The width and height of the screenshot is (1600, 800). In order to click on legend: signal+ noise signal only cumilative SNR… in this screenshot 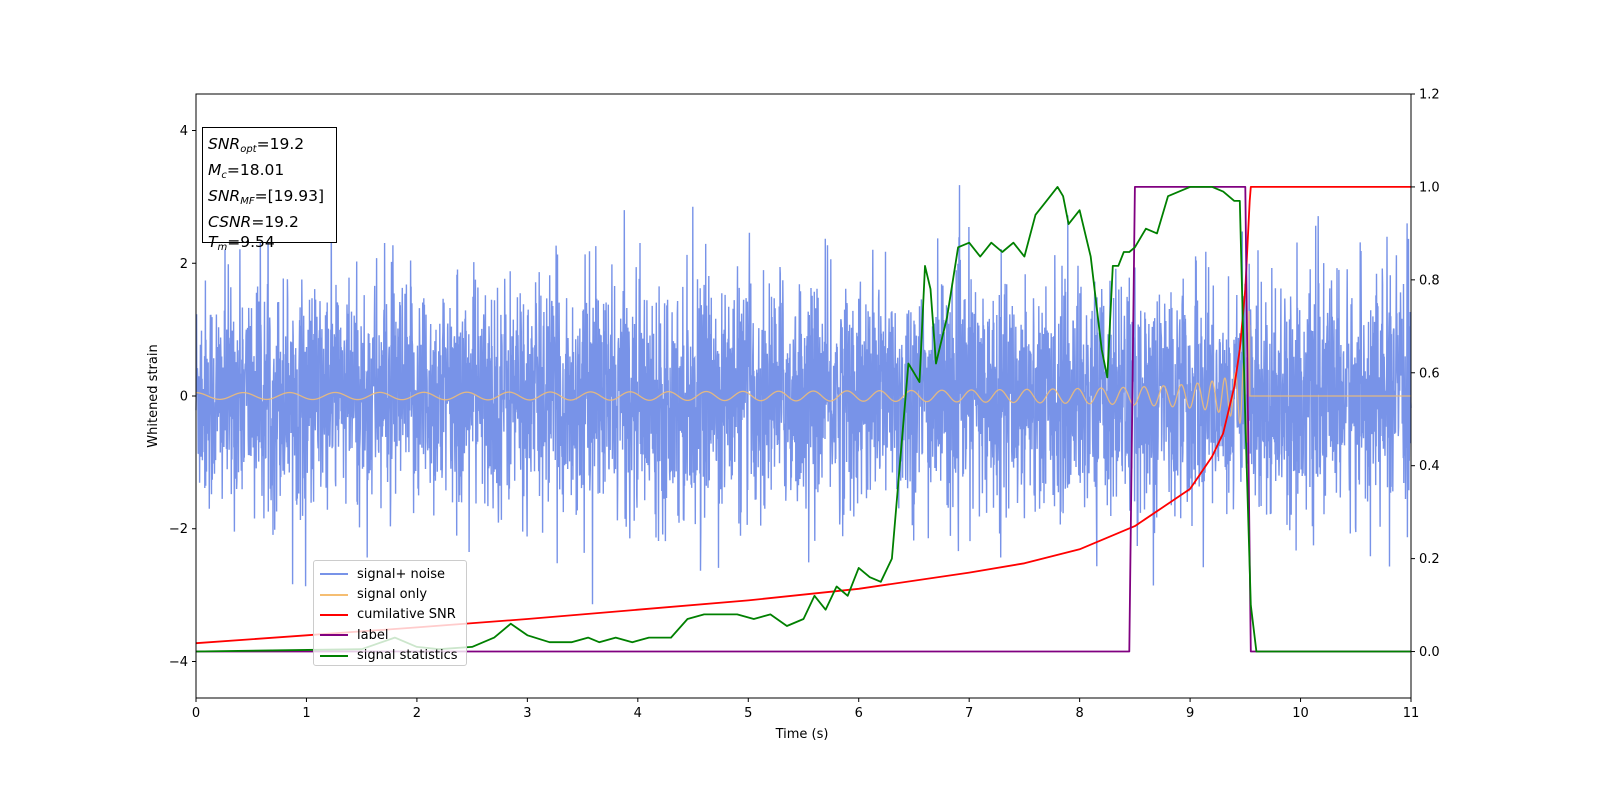, I will do `click(390, 613)`.